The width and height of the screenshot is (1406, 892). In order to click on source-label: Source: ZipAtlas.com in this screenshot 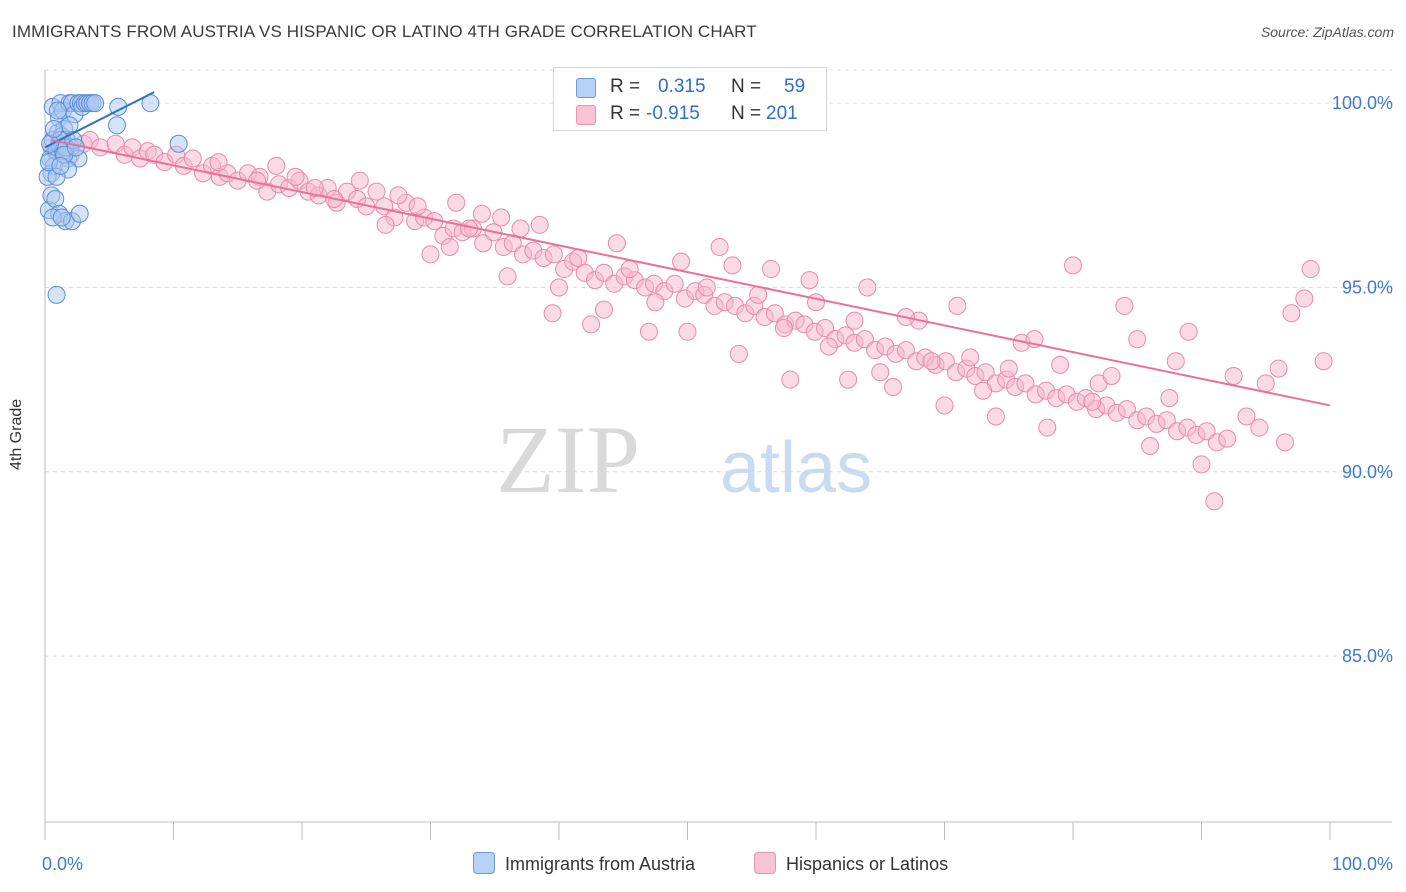, I will do `click(1327, 32)`.